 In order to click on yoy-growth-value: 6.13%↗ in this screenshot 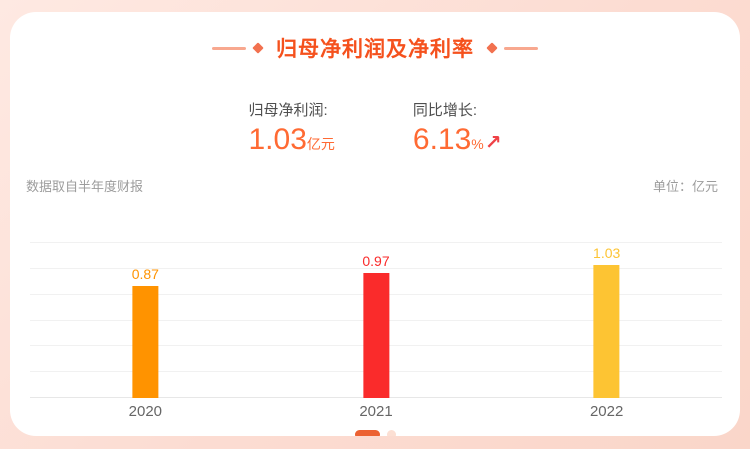, I will do `click(457, 142)`.